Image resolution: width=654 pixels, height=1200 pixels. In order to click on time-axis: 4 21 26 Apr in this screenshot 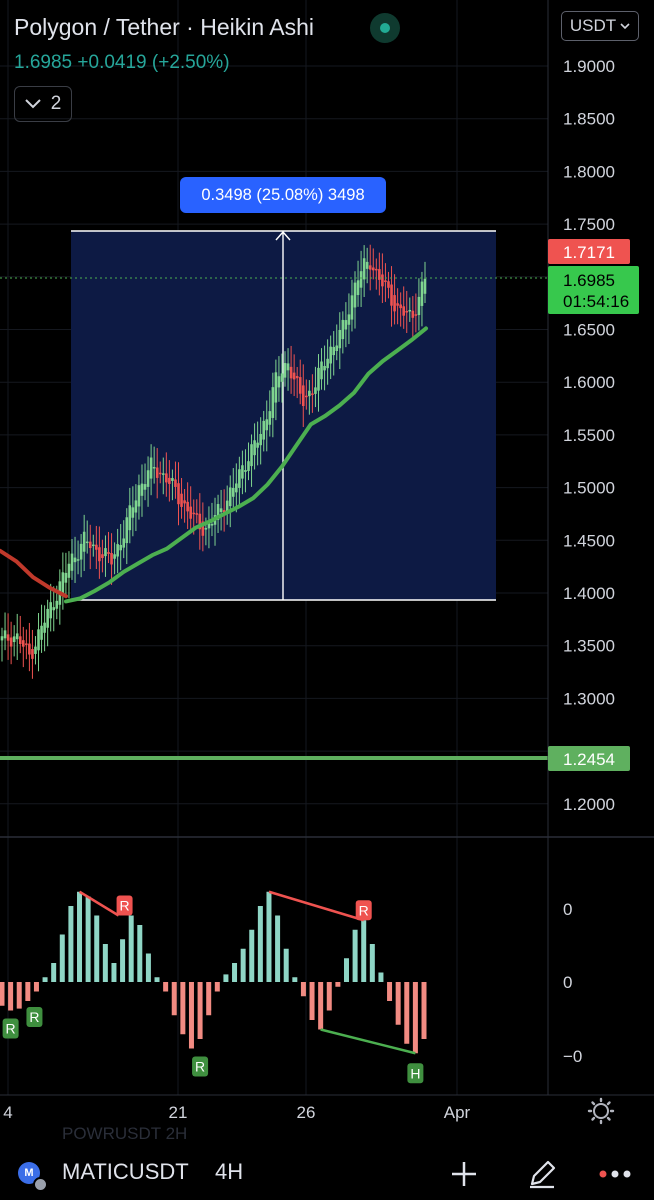, I will do `click(236, 1112)`.